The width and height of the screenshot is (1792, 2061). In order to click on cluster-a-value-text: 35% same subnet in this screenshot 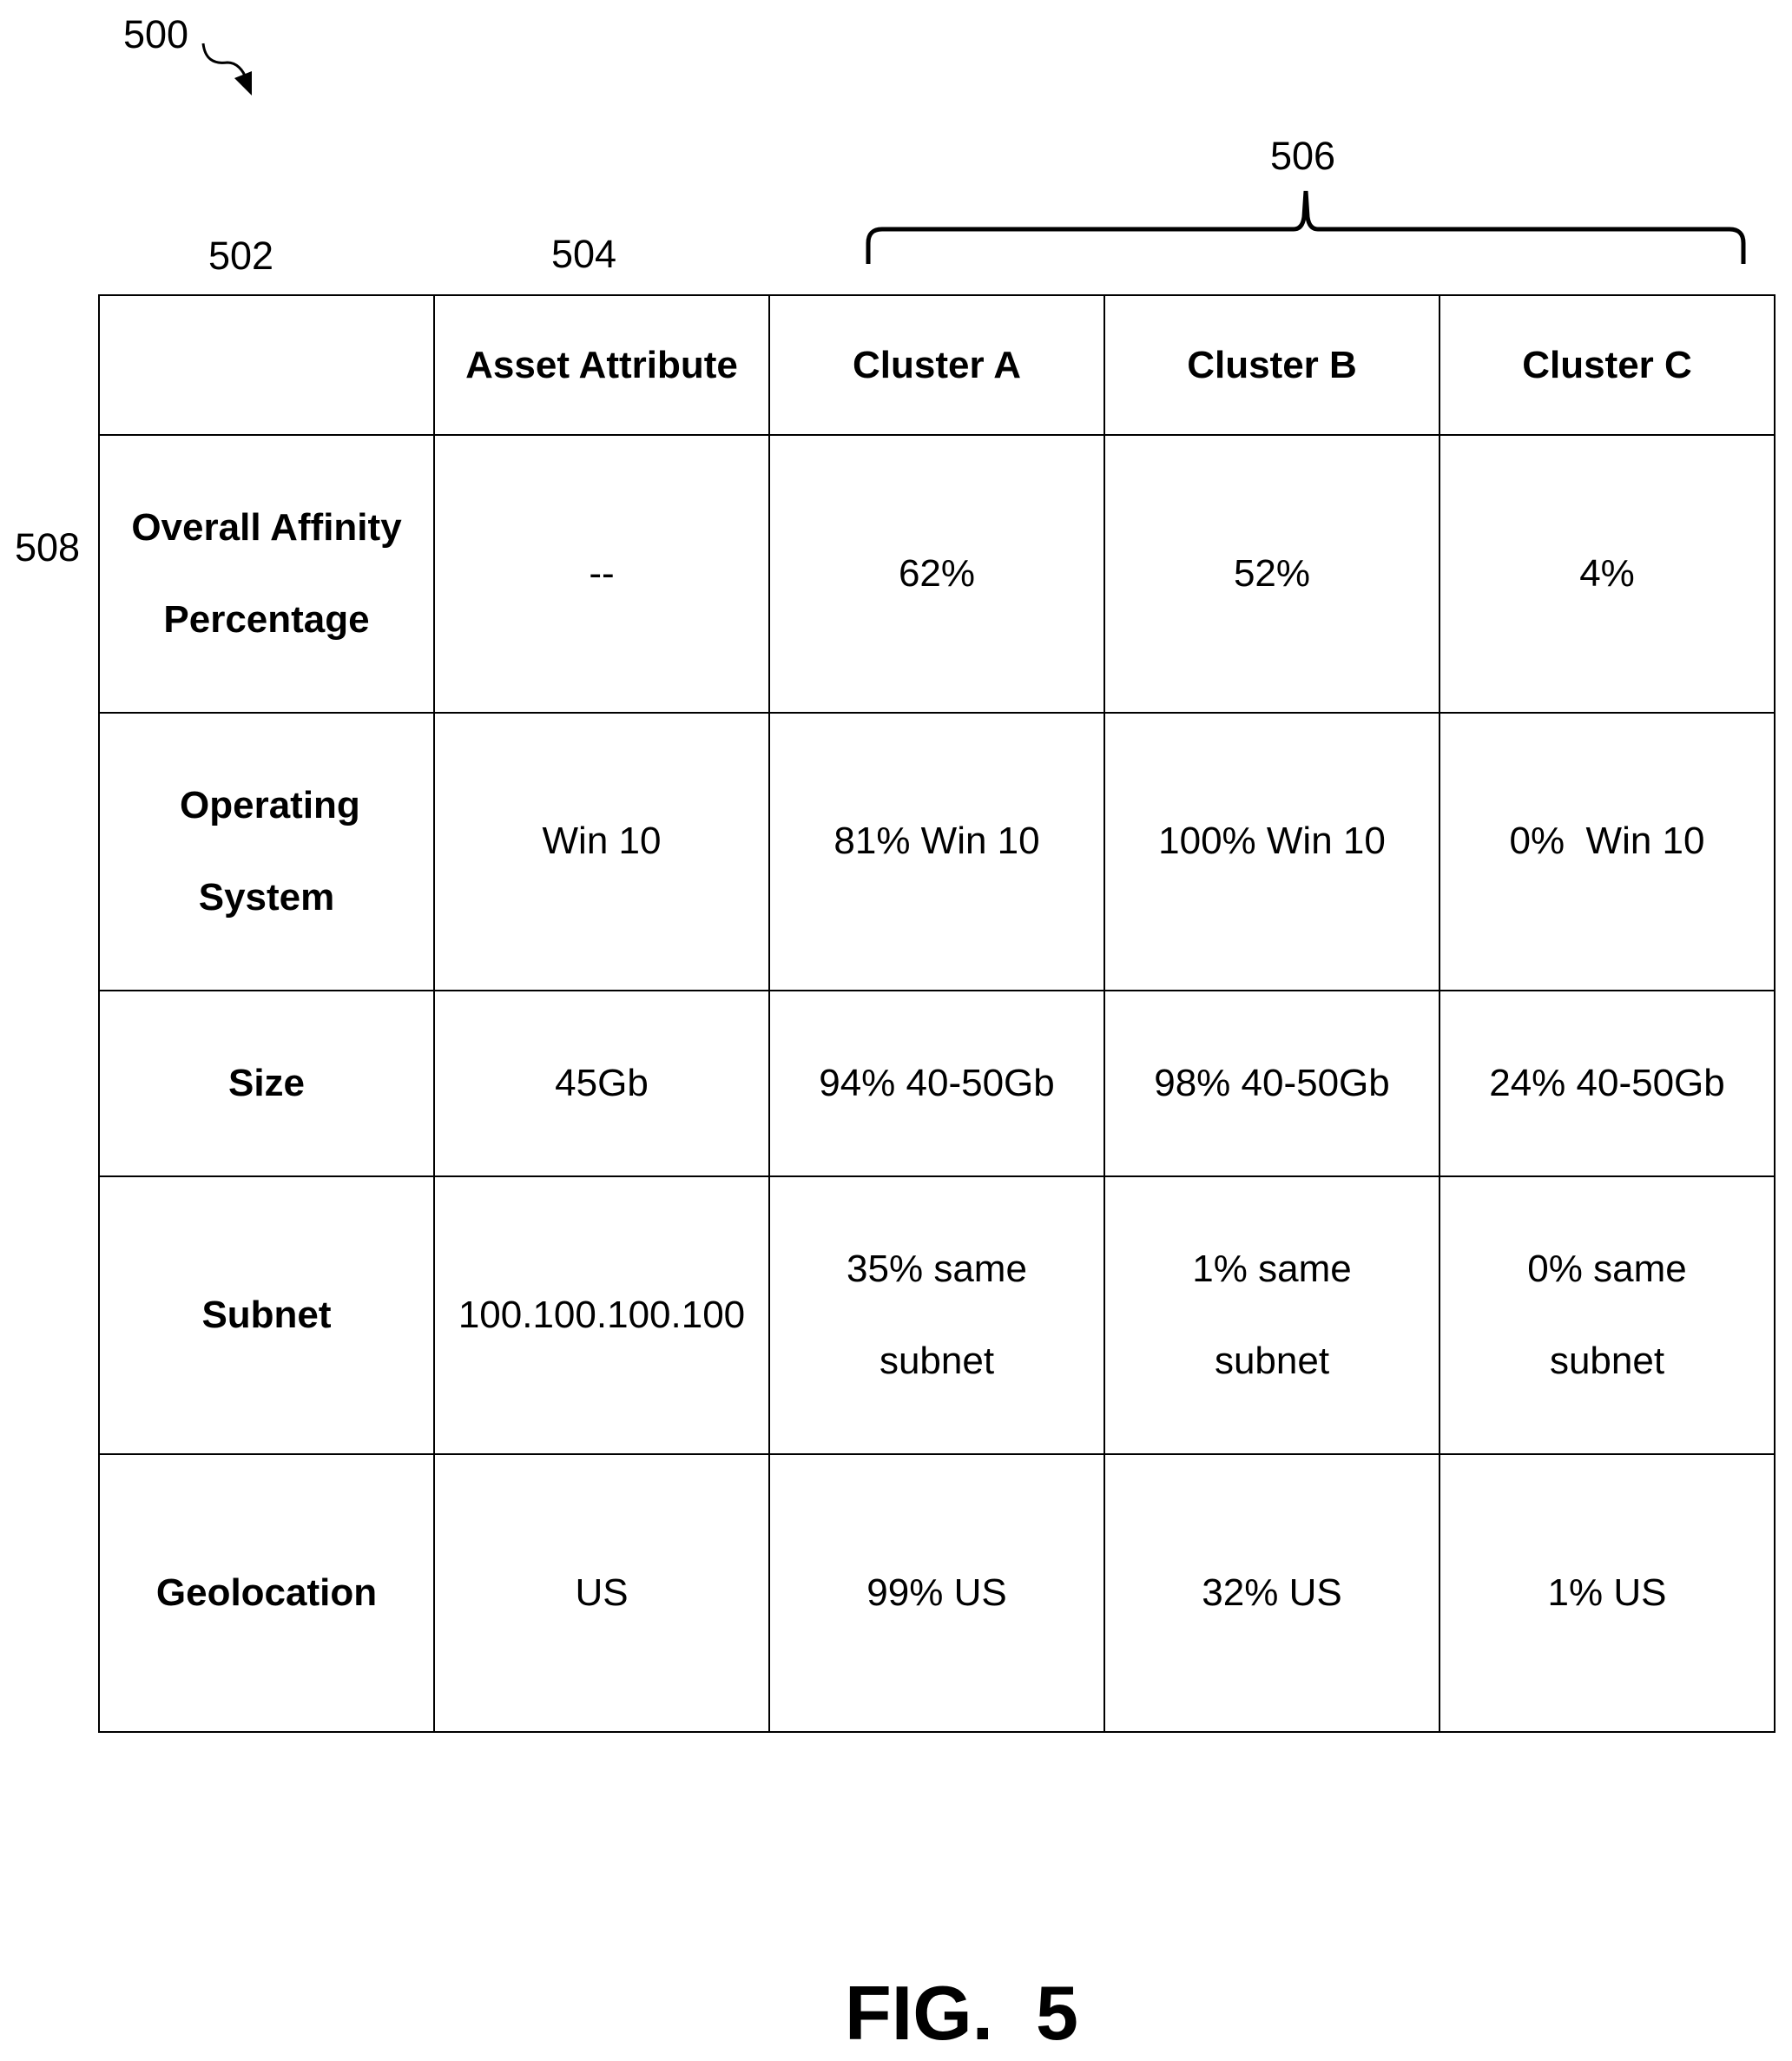, I will do `click(937, 1315)`.